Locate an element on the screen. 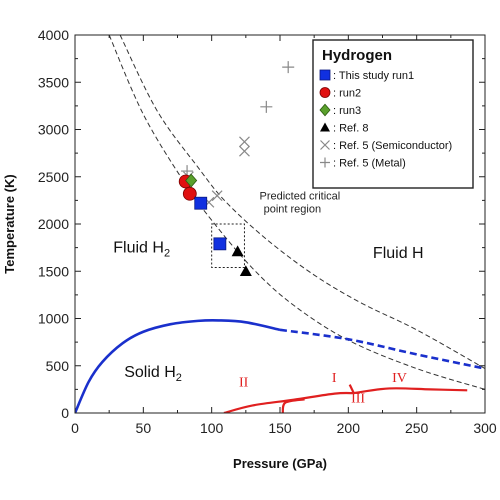 The width and height of the screenshot is (500, 500). curve-melting-extrapolated is located at coordinates (382, 349).